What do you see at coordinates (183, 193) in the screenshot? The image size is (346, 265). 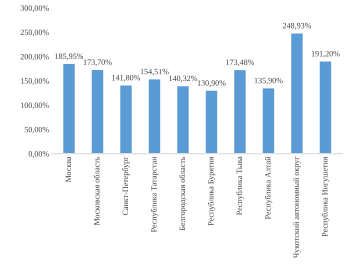 I see `x-tick-label: Белгородская область` at bounding box center [183, 193].